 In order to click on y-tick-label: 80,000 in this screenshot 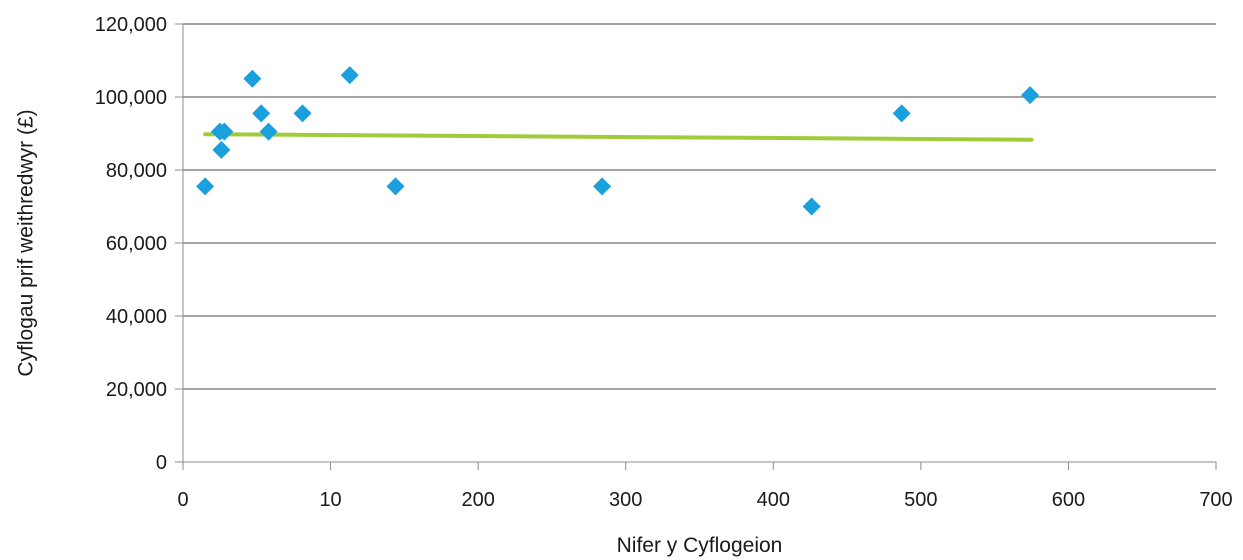, I will do `click(136, 171)`.